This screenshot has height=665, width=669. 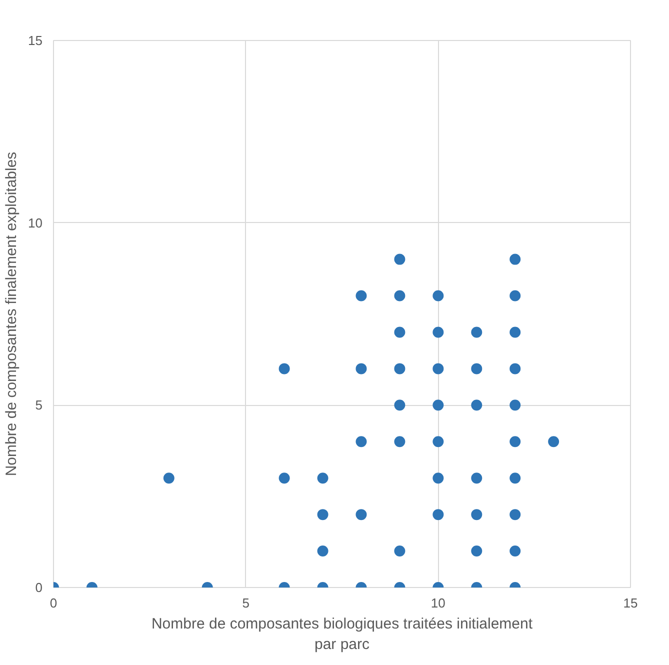 I want to click on y-axis-title: Nombre de composantes finalement exploitables, so click(x=11, y=314).